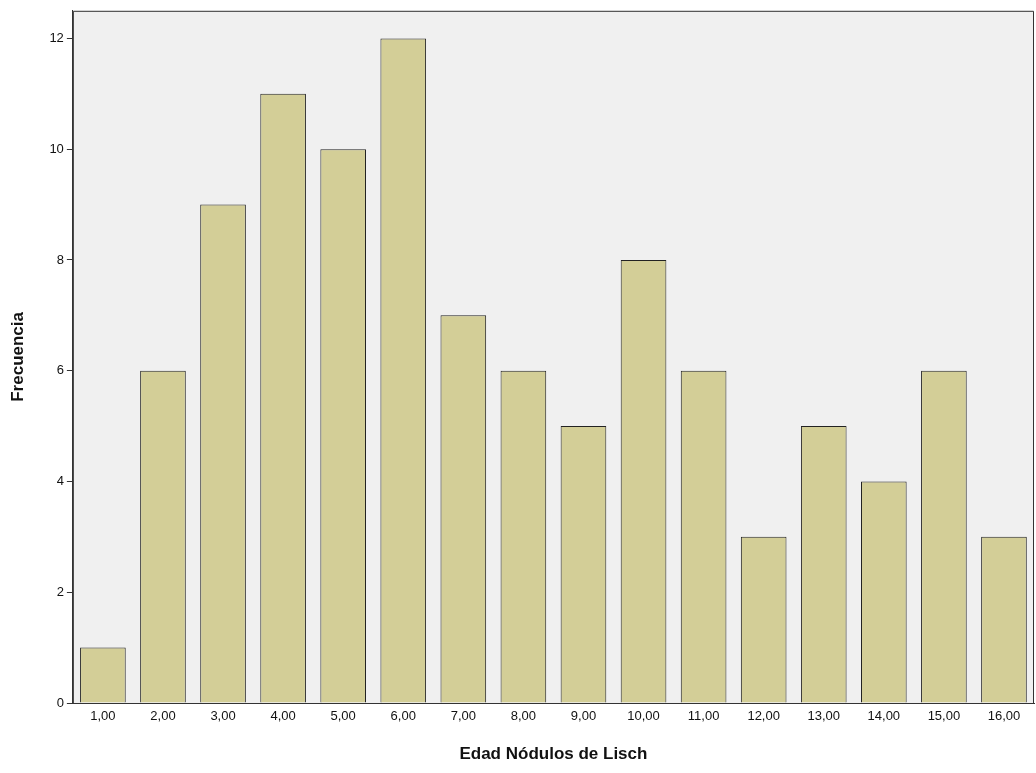  I want to click on y-tick-label: 12, so click(56, 38).